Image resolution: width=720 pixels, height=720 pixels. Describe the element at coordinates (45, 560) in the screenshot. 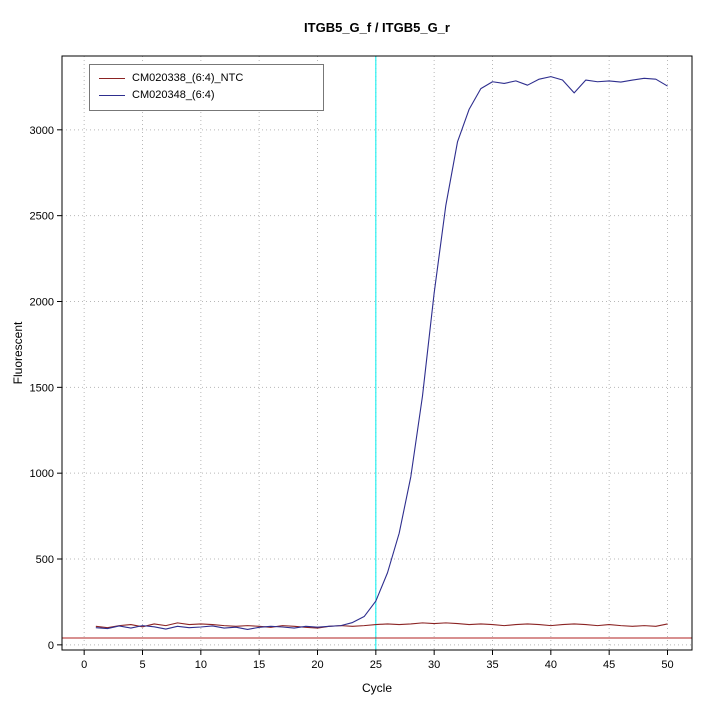

I see `svg-text: 500` at that location.